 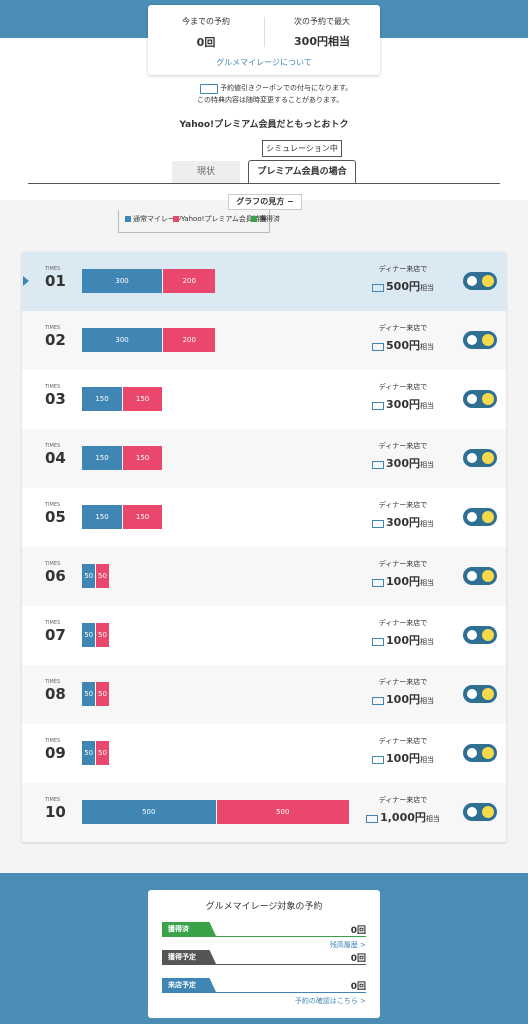 I want to click on times-number: 10, so click(x=55, y=812).